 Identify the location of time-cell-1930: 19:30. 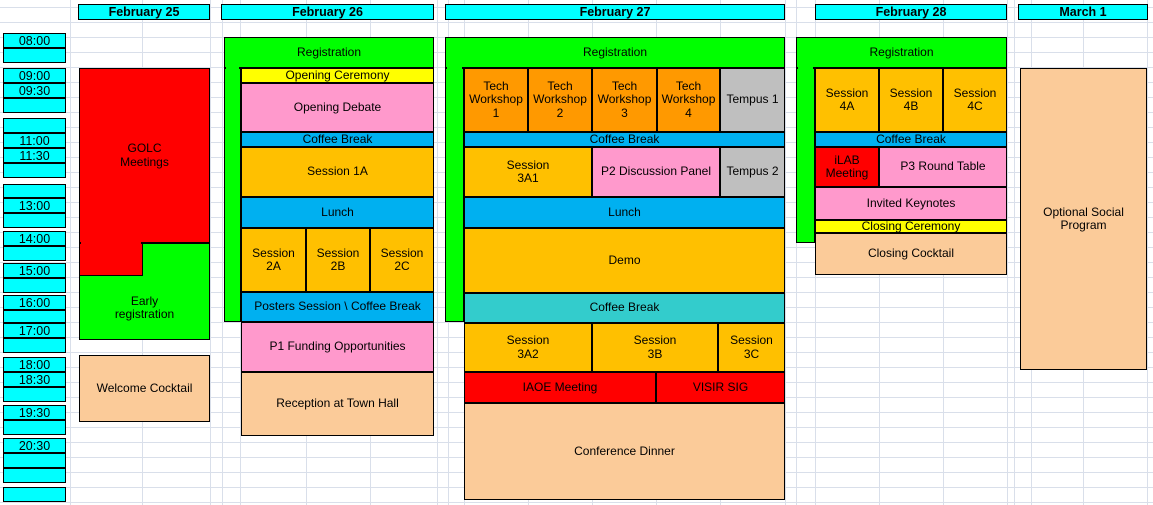
(34, 412).